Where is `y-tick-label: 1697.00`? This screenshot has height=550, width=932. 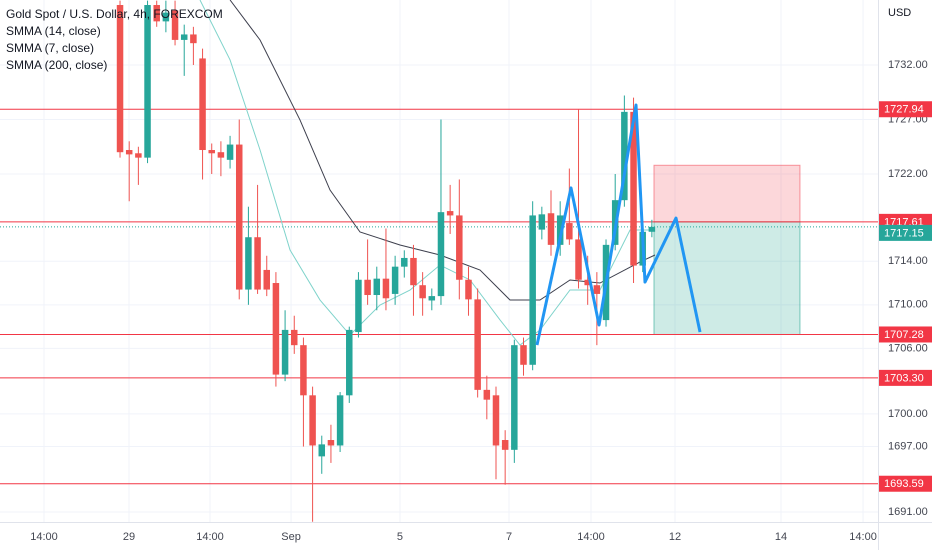
y-tick-label: 1697.00 is located at coordinates (908, 446).